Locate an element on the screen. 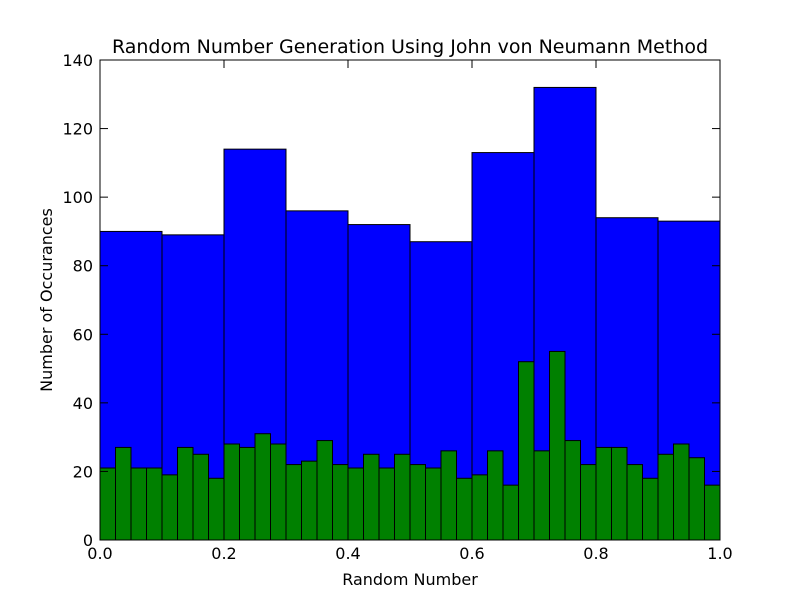 The image size is (800, 600). x-tick-label: 0.6 is located at coordinates (471, 553).